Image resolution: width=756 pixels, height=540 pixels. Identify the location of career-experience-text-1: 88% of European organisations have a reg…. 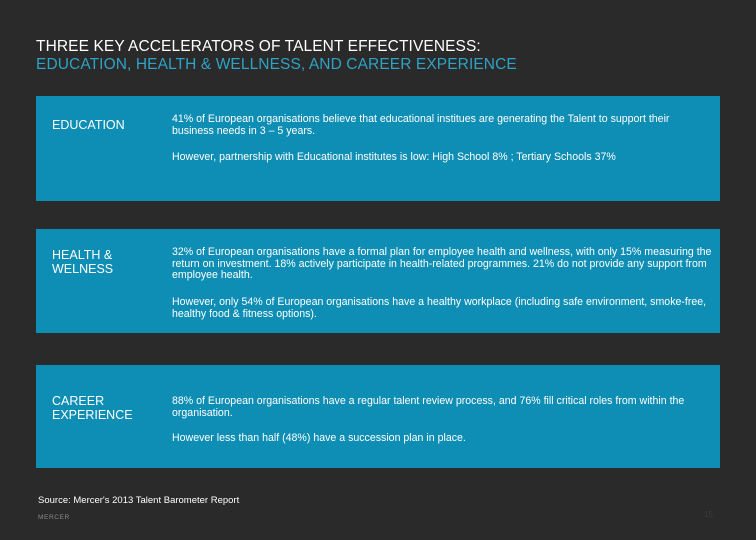
(428, 407).